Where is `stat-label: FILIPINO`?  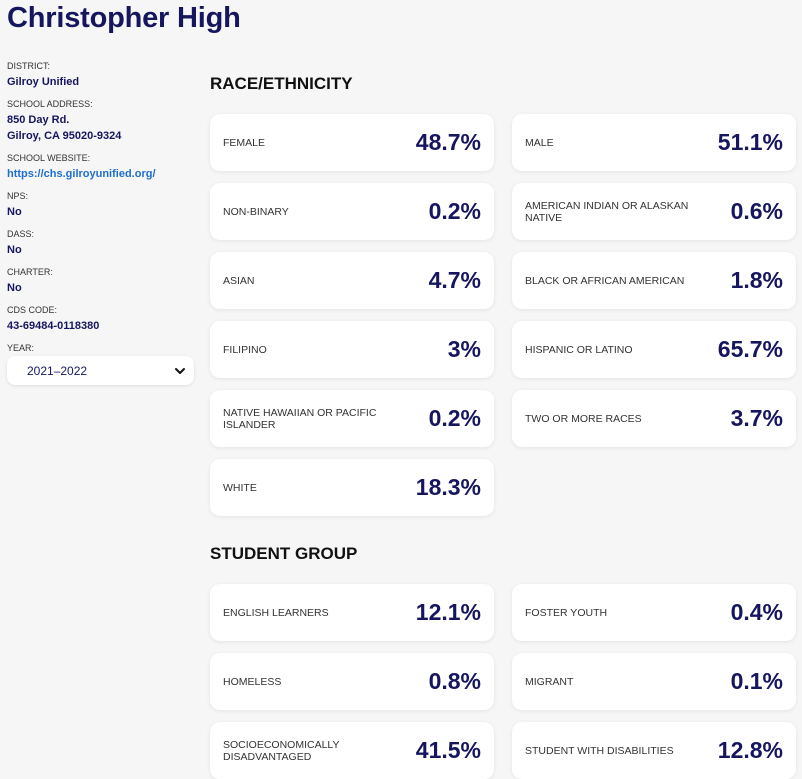
stat-label: FILIPINO is located at coordinates (245, 349).